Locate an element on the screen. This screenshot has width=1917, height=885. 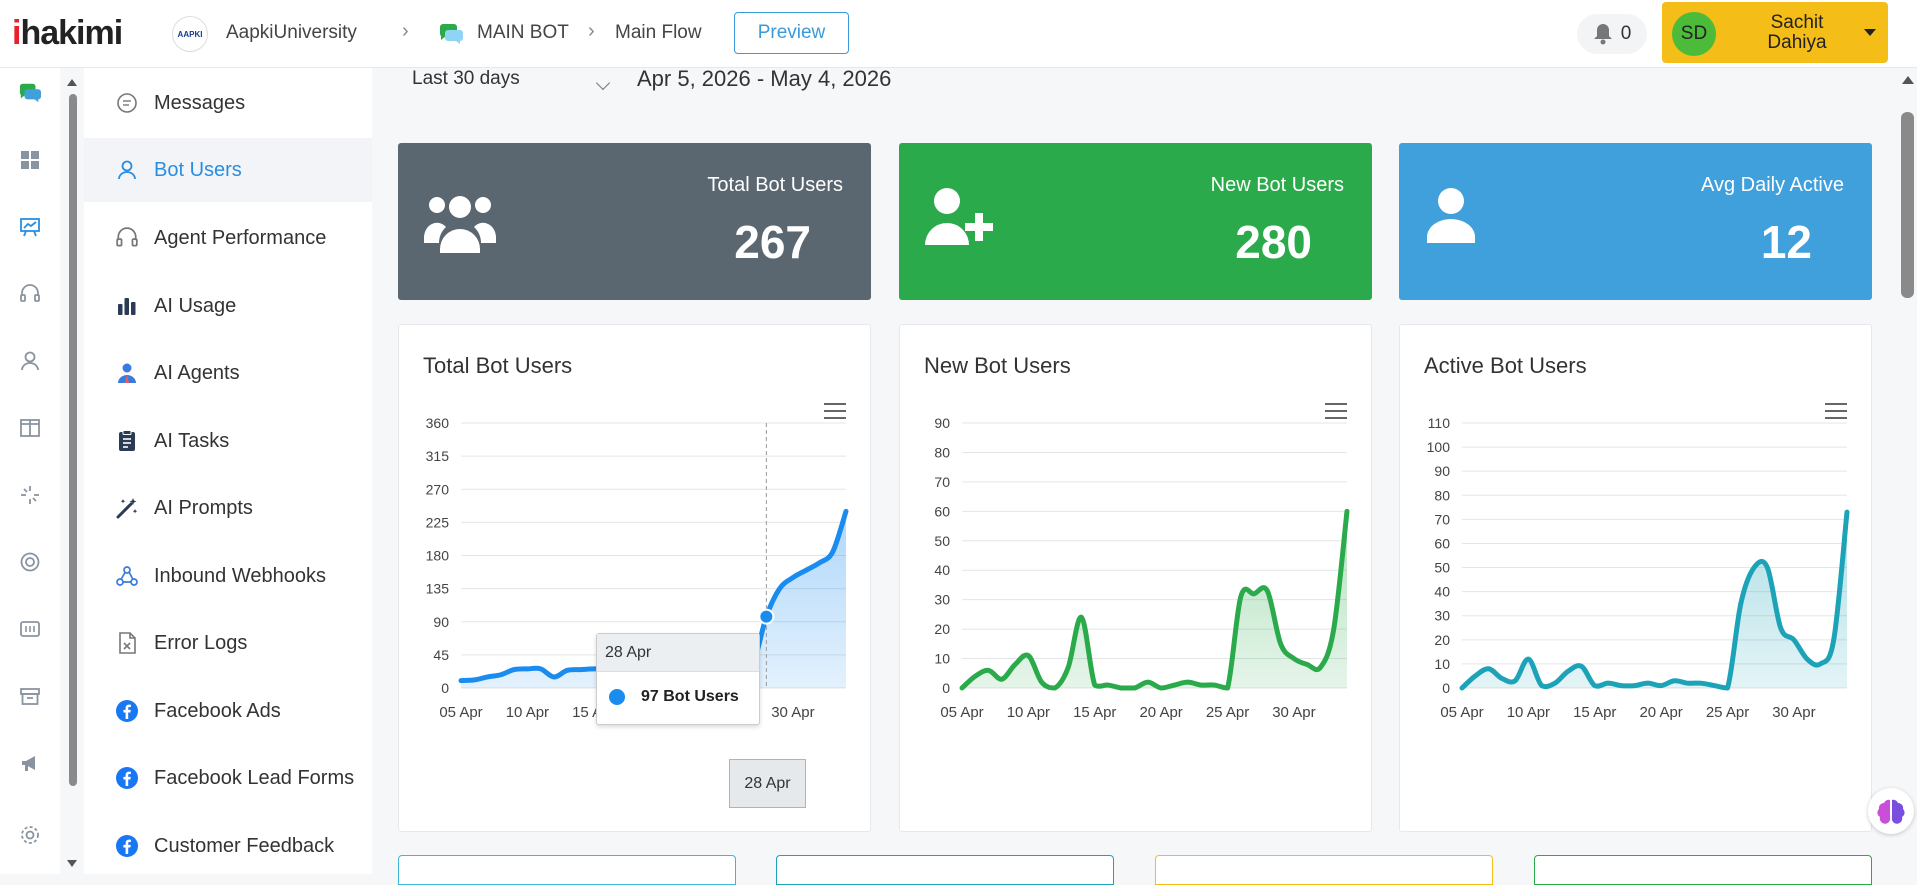
date-range-picker: Apr 5, 2026 - May 4, 2026 is located at coordinates (764, 78).